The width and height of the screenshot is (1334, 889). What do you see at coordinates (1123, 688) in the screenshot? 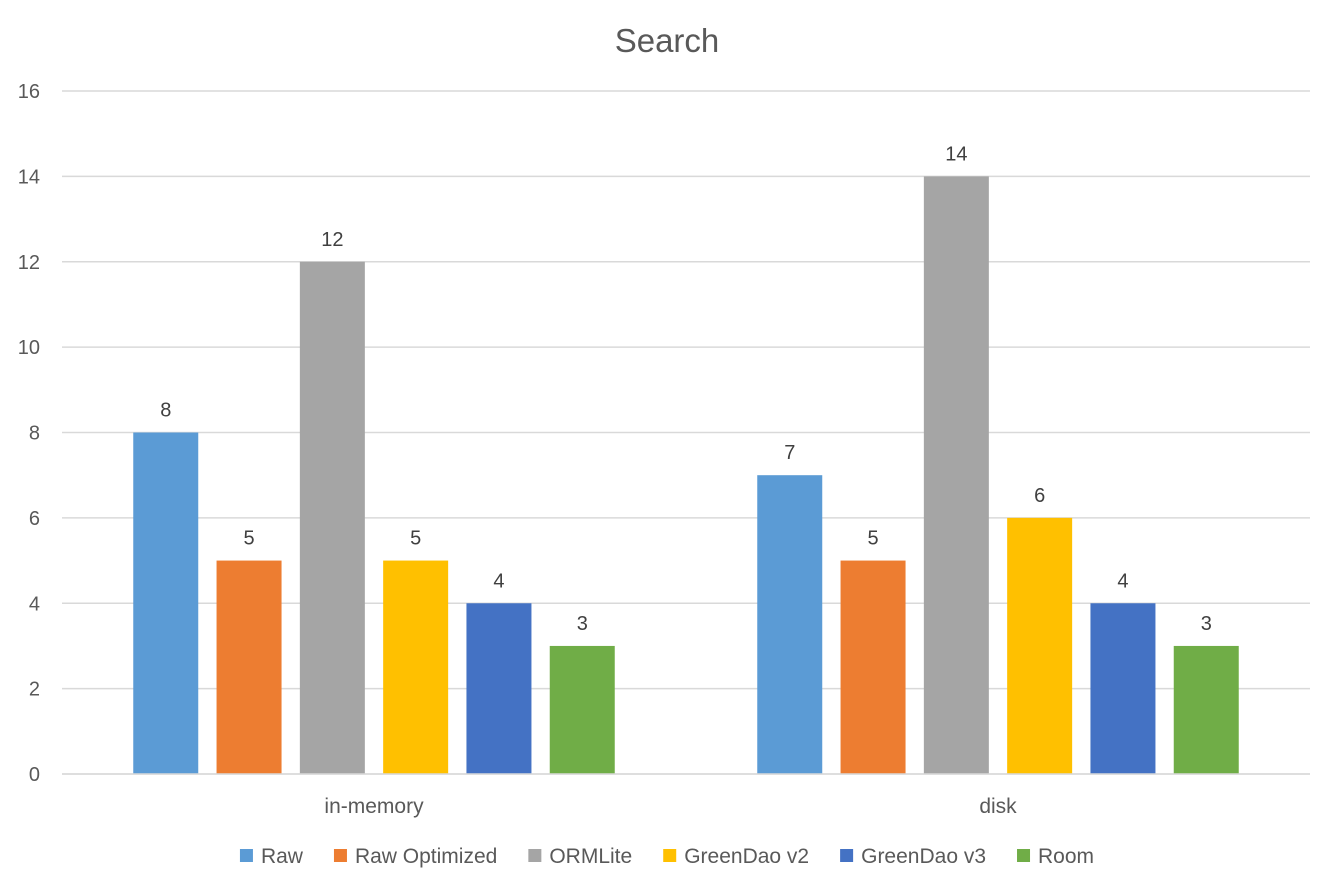
I see `bar-greendao-v3-disk` at bounding box center [1123, 688].